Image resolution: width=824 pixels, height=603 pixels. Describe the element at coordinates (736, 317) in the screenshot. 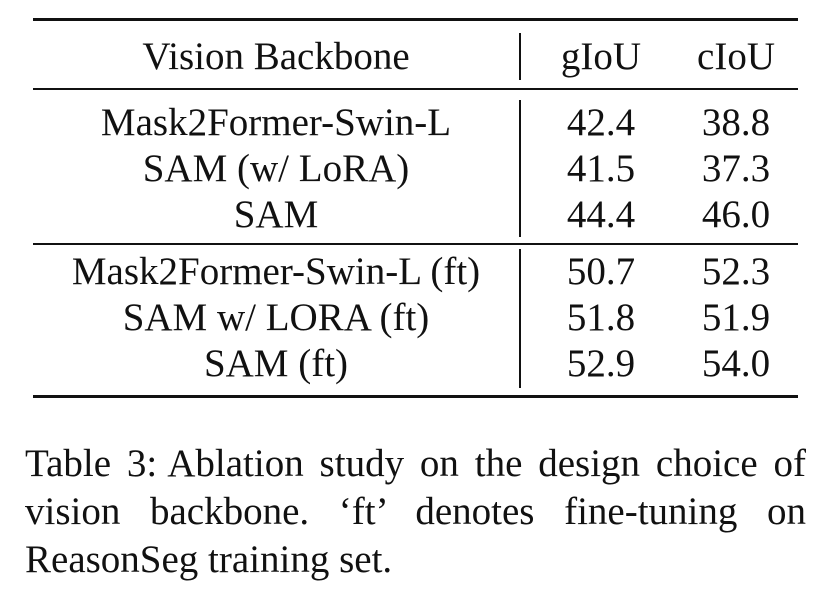

I see `row-ciou: 51.9` at that location.